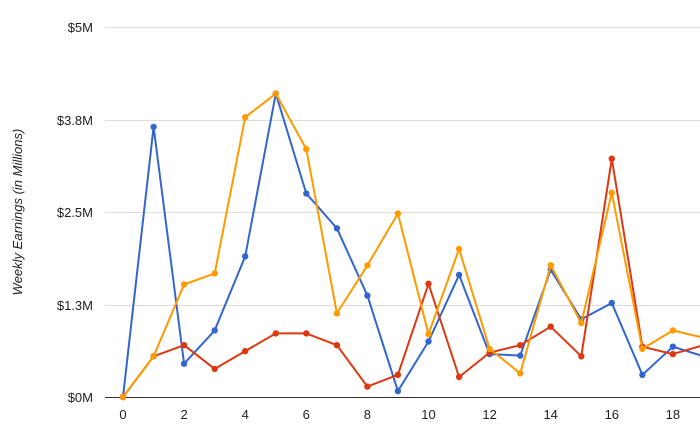 This screenshot has width=700, height=438. Describe the element at coordinates (75, 305) in the screenshot. I see `y-tick-label: $1.3M` at that location.